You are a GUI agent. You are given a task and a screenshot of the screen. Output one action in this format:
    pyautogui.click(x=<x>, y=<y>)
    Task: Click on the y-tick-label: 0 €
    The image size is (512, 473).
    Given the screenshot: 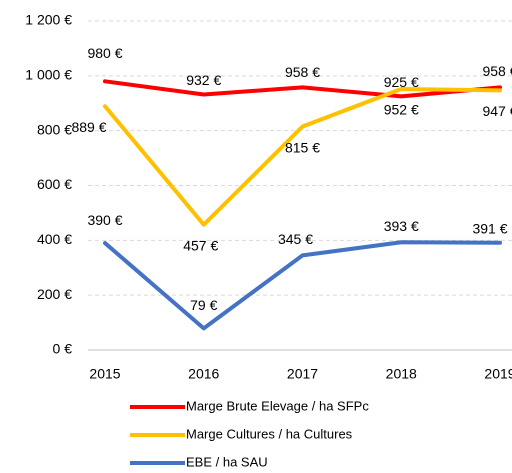 What is the action you would take?
    pyautogui.click(x=63, y=349)
    